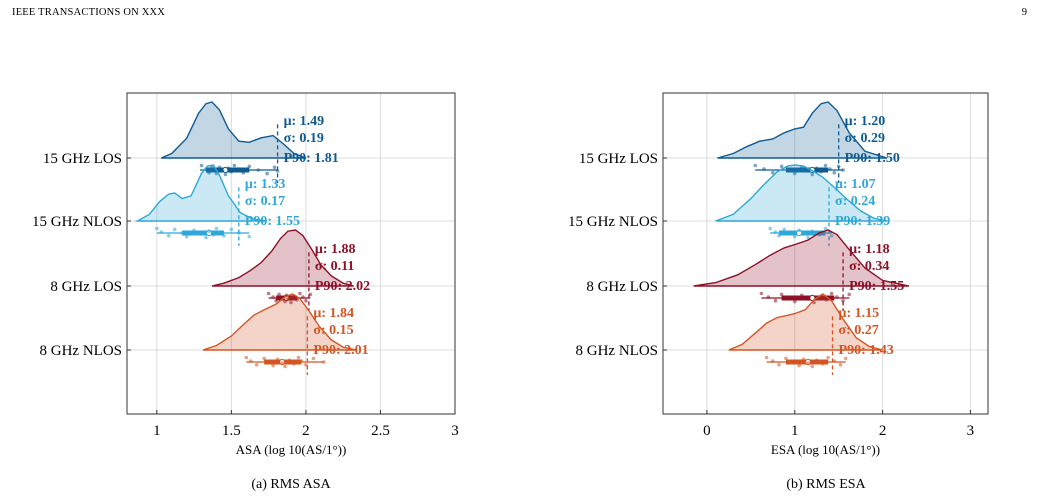  I want to click on y-category-label: 8 GHz LOS, so click(622, 287).